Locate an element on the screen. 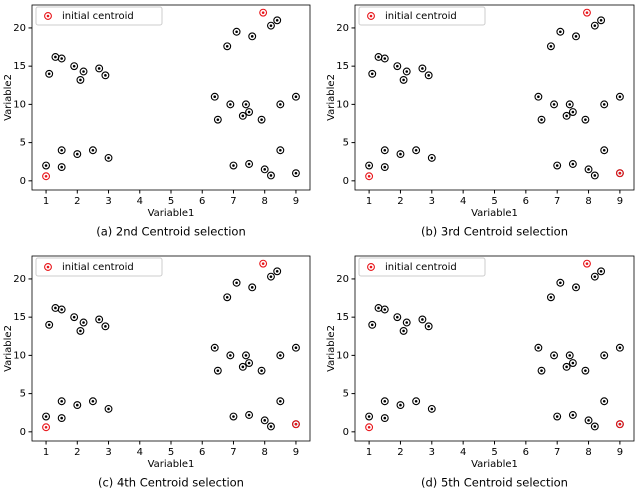 The width and height of the screenshot is (640, 495). y-tick-label: 0 is located at coordinates (346, 432).